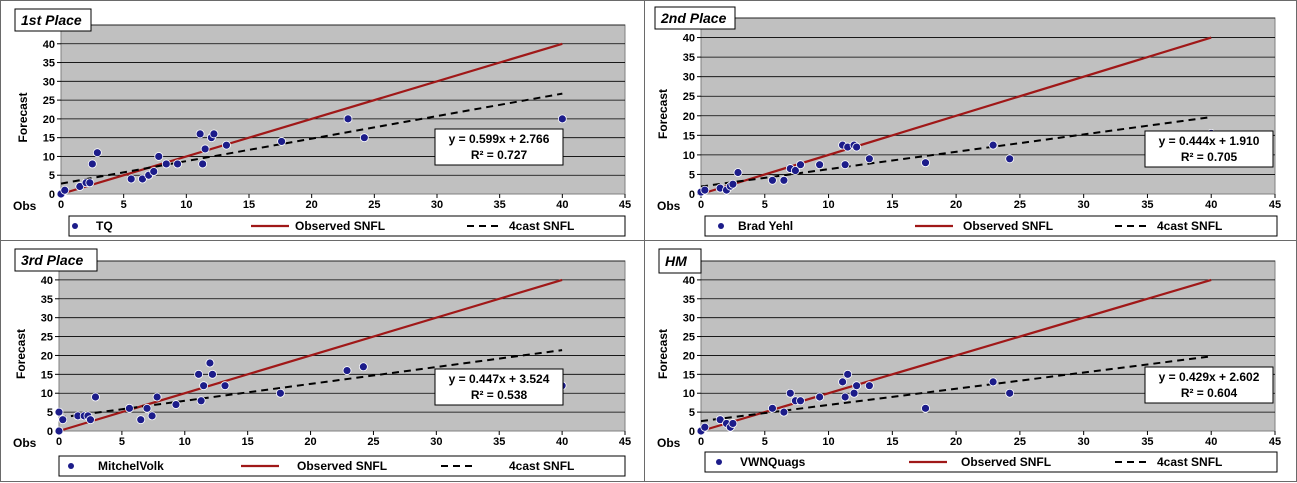 The width and height of the screenshot is (1297, 483). Describe the element at coordinates (51, 20) in the screenshot. I see `chart-title: 1st Place` at that location.